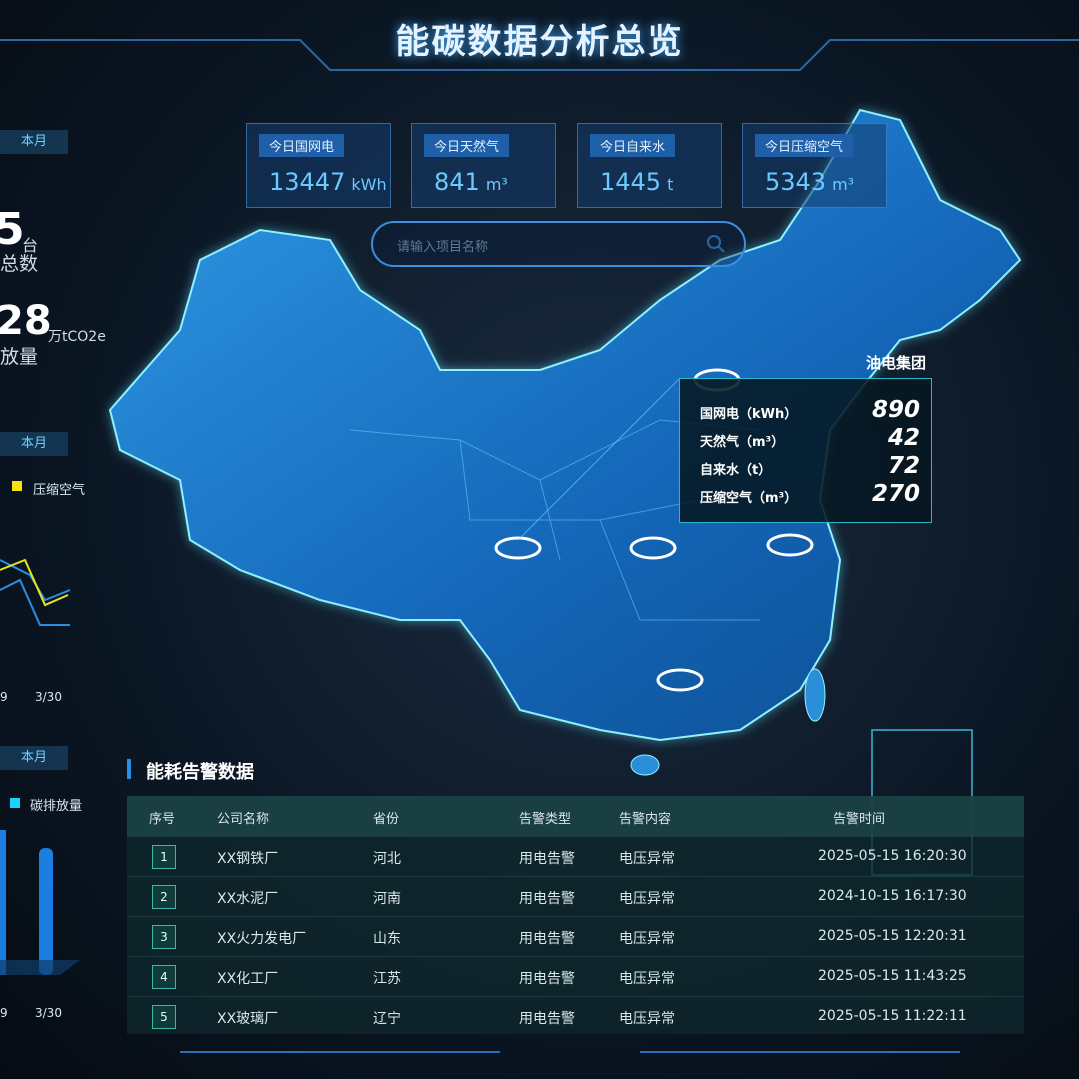 This screenshot has height=1079, width=1079. Describe the element at coordinates (670, 184) in the screenshot. I see `kpi-unit: t` at that location.